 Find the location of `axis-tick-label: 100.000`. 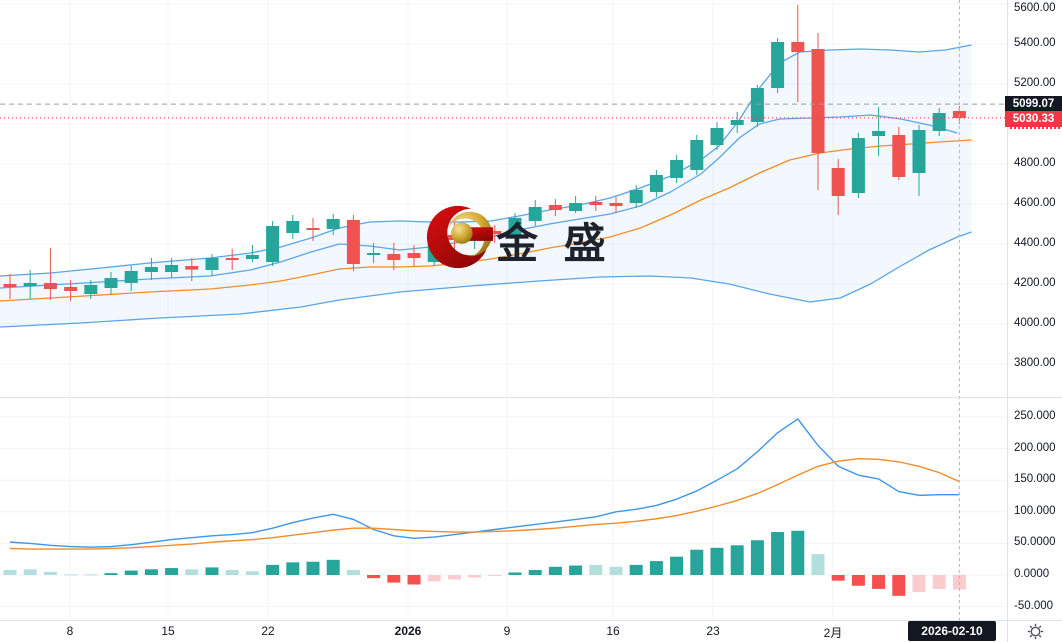

axis-tick-label: 100.000 is located at coordinates (1035, 510).